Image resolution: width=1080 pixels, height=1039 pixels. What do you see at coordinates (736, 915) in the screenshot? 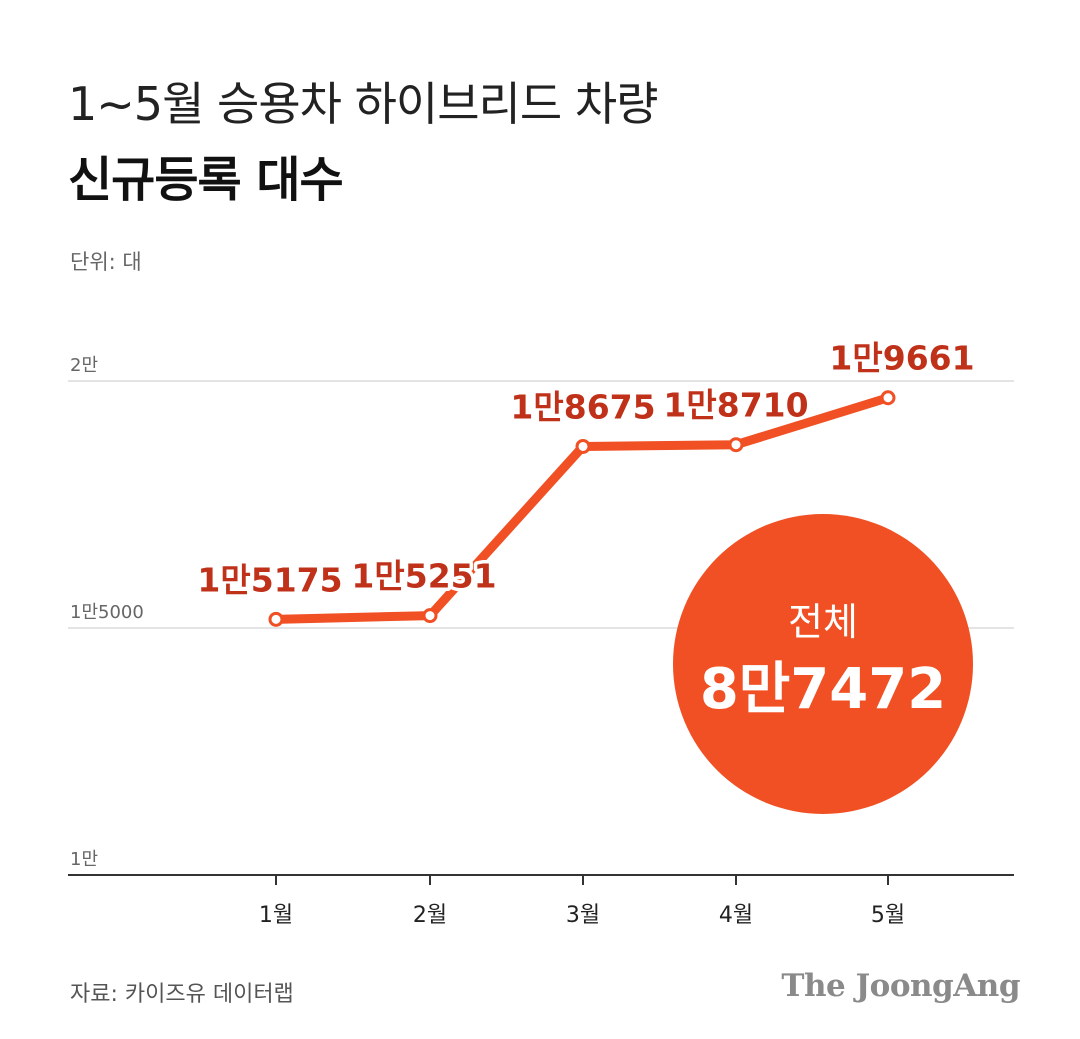
I see `x-tick-label: 4월` at bounding box center [736, 915].